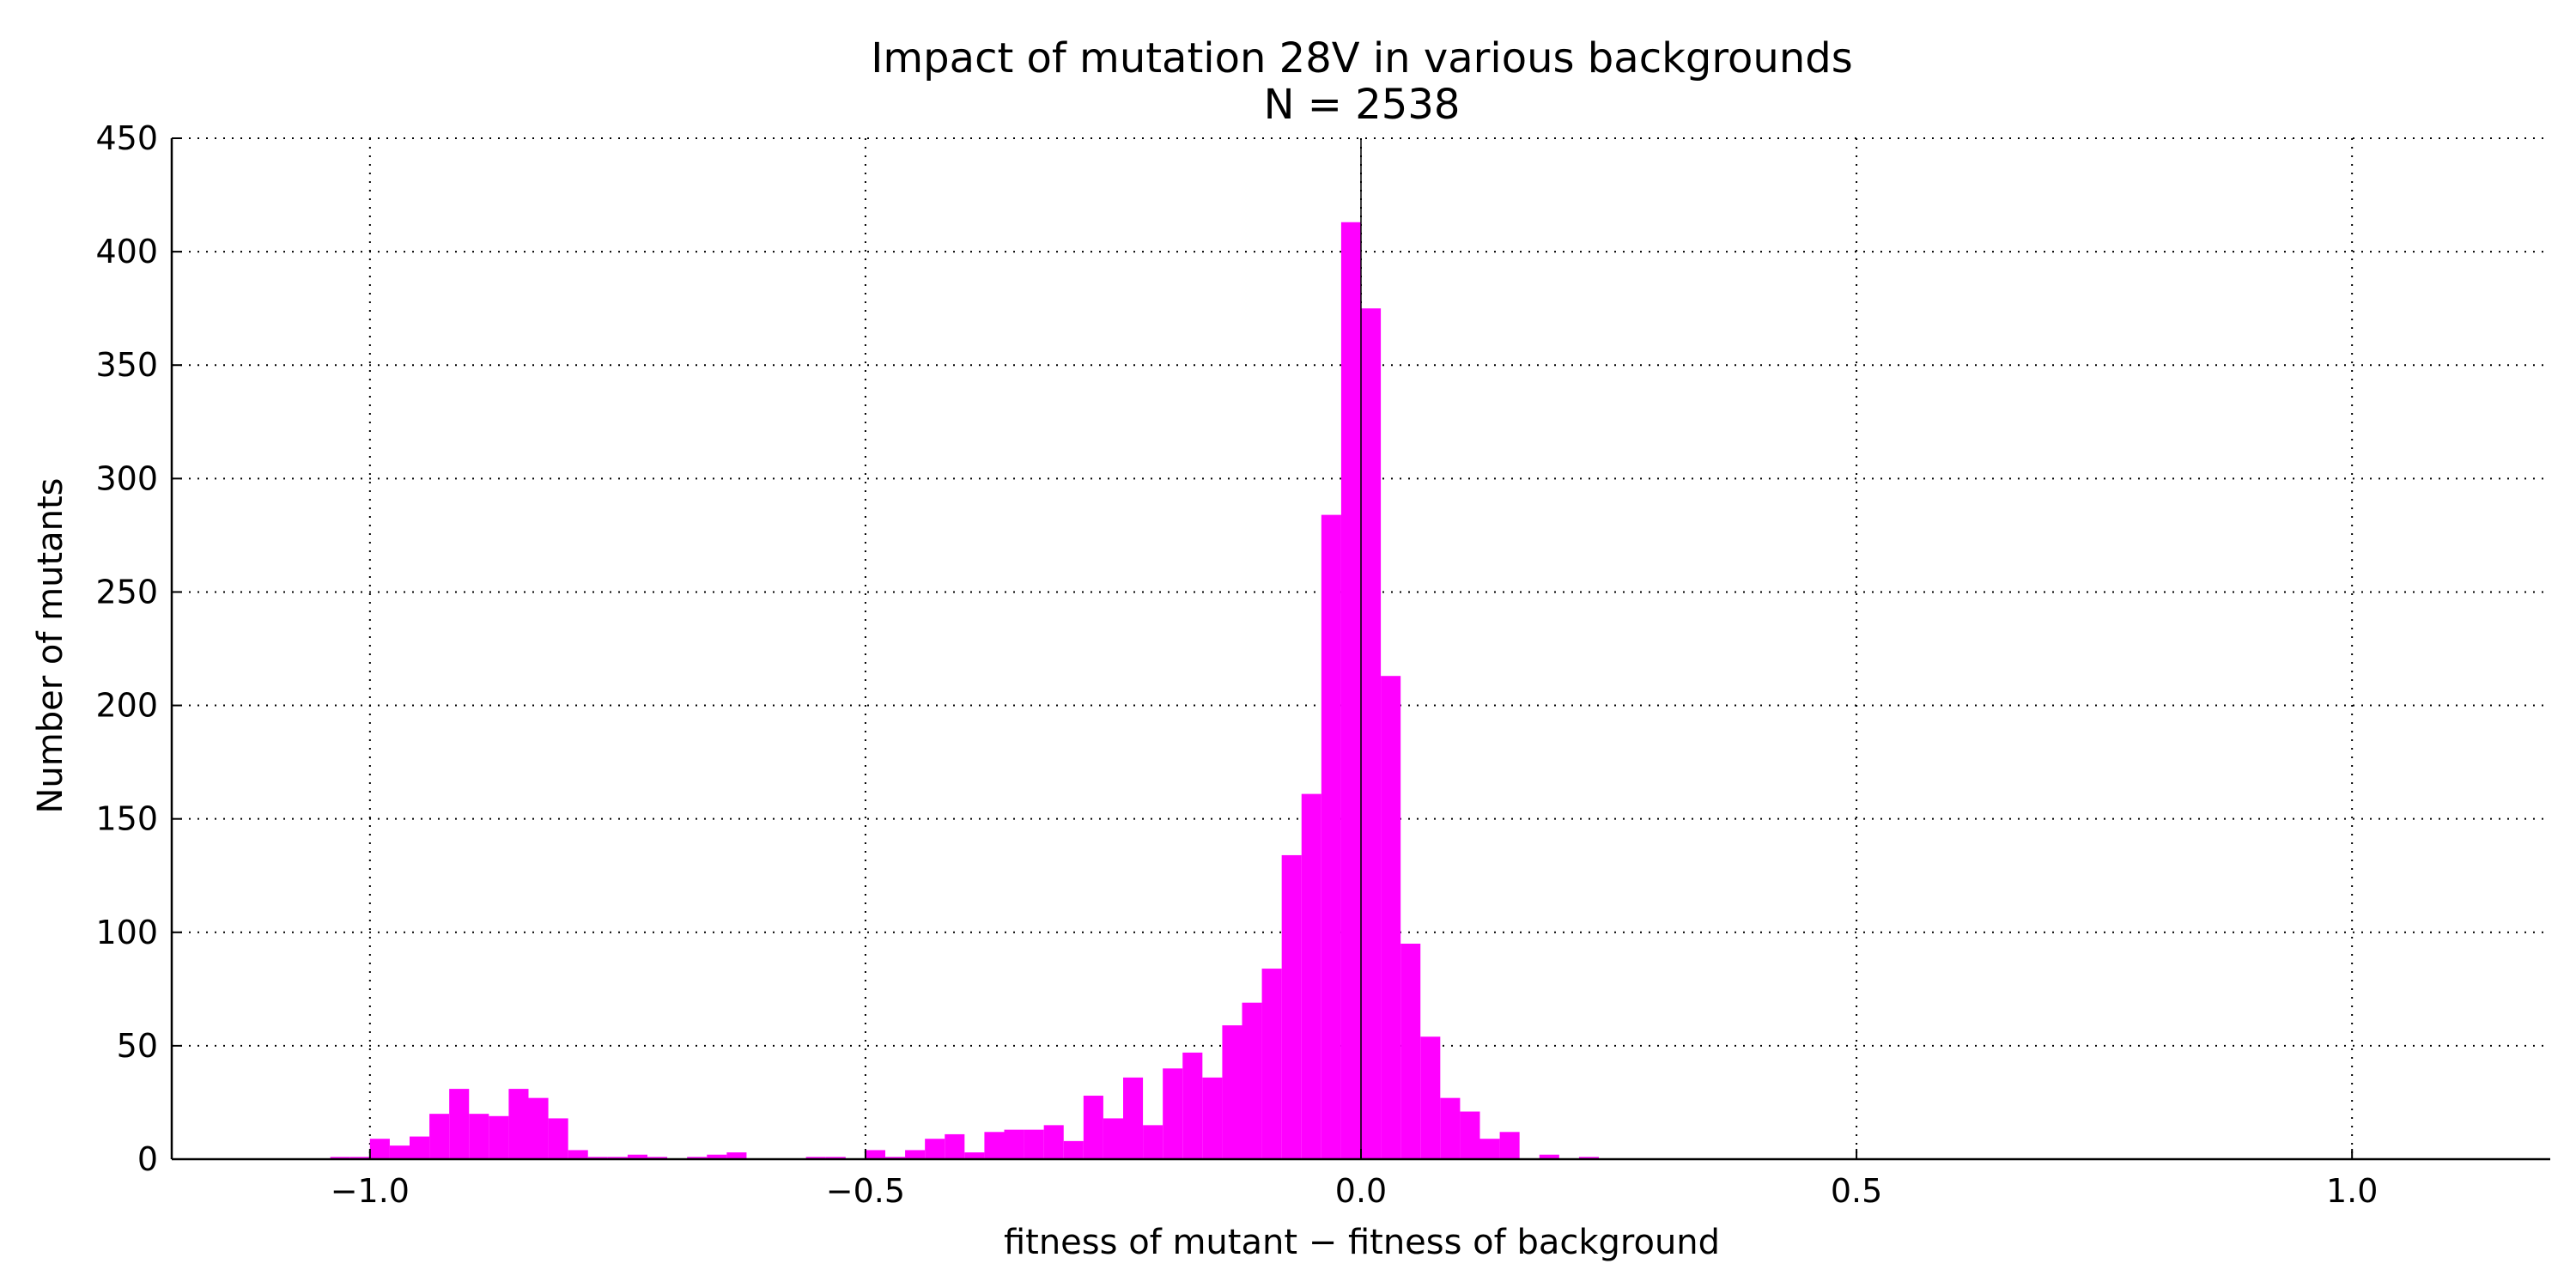 The height and width of the screenshot is (1288, 2576). Describe the element at coordinates (2352, 1191) in the screenshot. I see `x-tick-label: 1.0` at that location.